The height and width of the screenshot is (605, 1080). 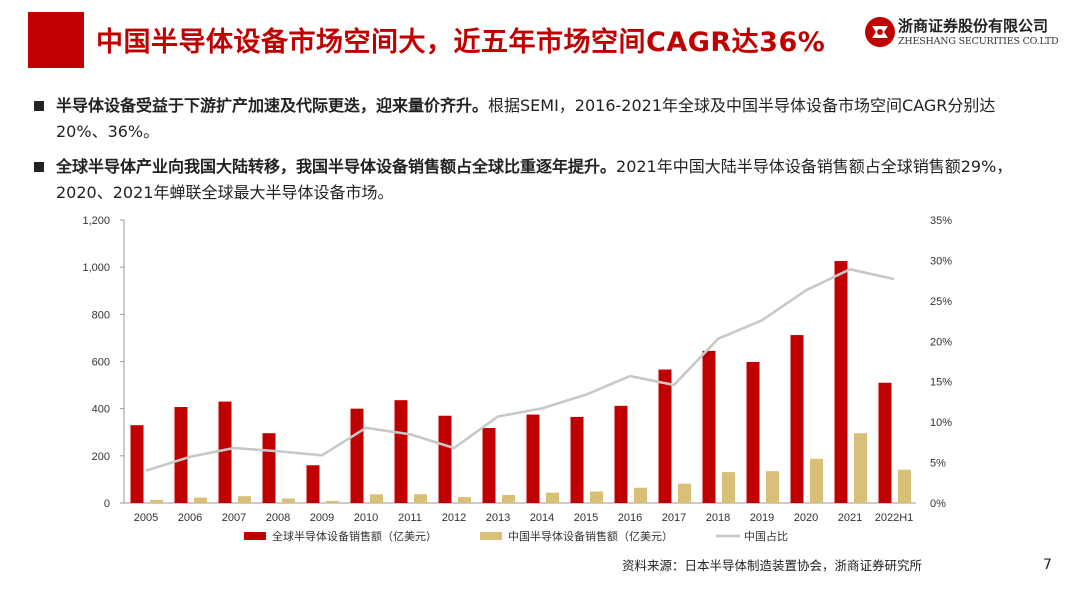 I want to click on title-accent-bar, so click(x=56, y=40).